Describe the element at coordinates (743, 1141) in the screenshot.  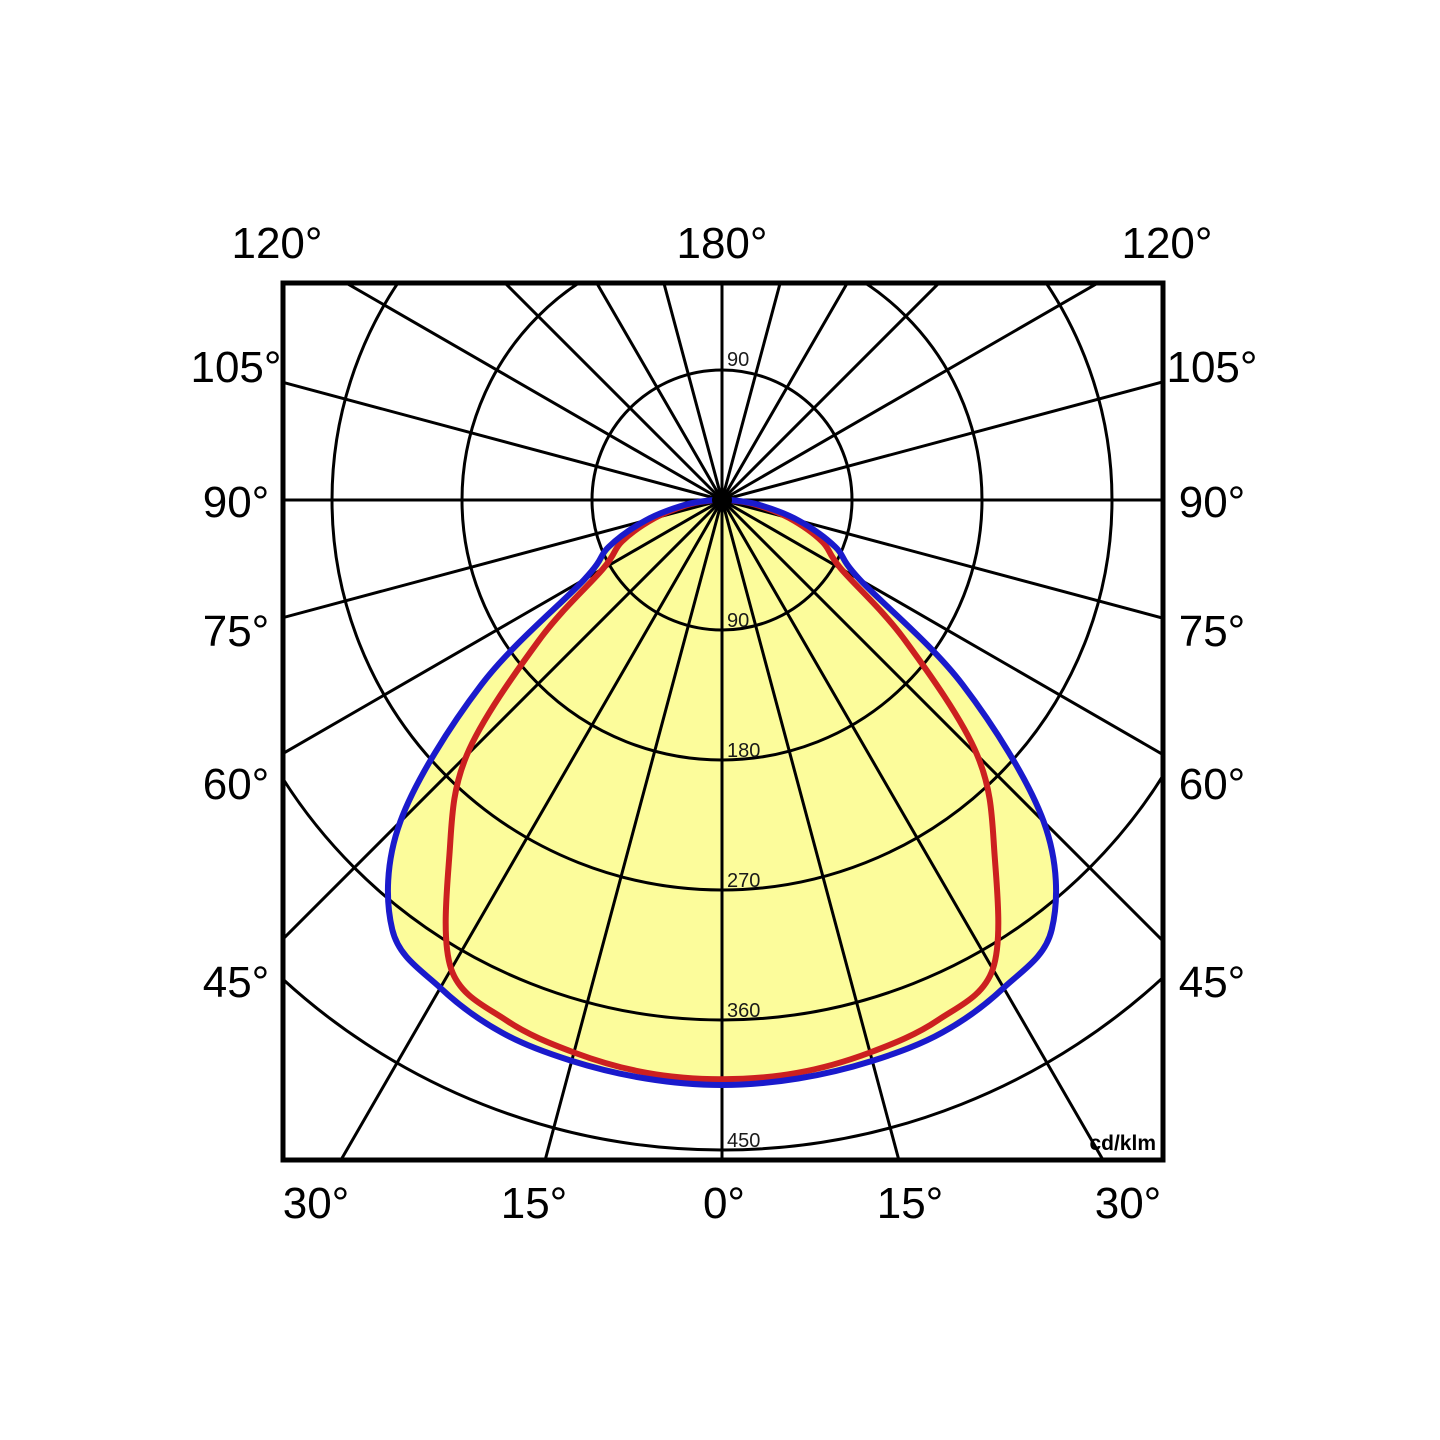
I see `ring-label: 450` at that location.